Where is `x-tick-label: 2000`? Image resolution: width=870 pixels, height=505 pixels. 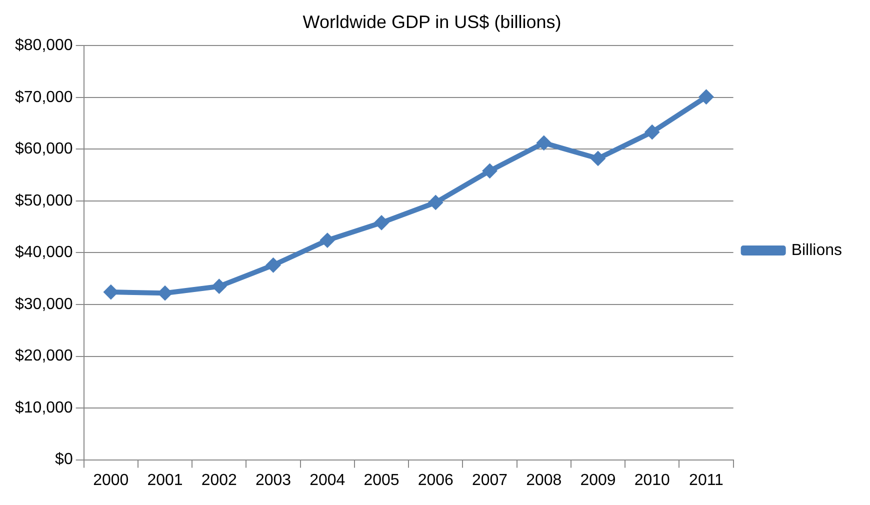
x-tick-label: 2000 is located at coordinates (111, 480).